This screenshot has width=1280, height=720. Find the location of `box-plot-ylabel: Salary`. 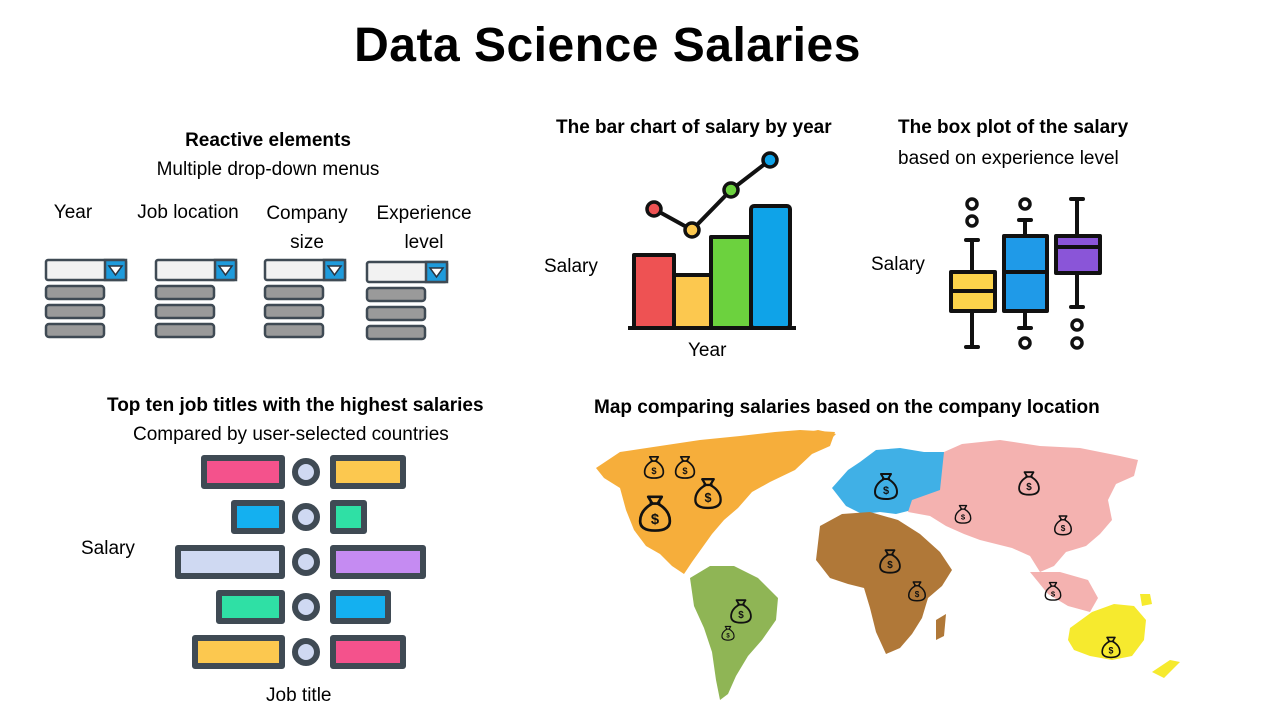

box-plot-ylabel: Salary is located at coordinates (898, 264).